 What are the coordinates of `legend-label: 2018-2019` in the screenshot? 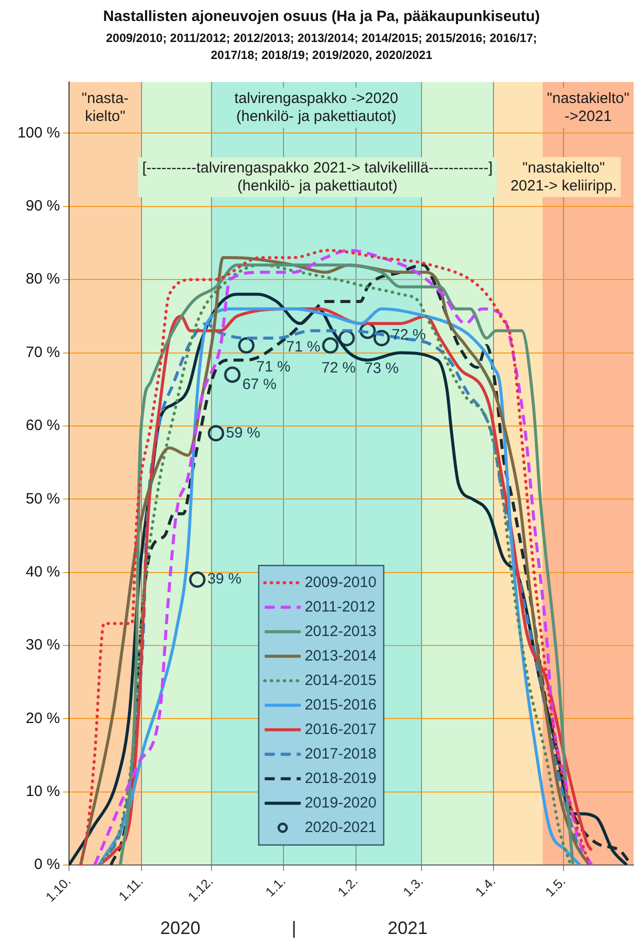 It's located at (340, 778).